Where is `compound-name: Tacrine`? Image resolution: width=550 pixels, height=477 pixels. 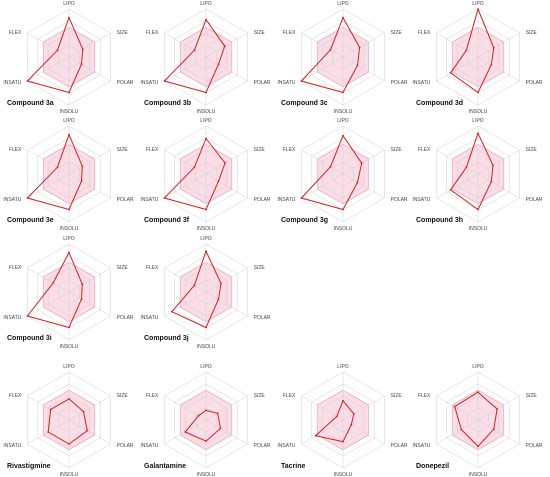 compound-name: Tacrine is located at coordinates (293, 466).